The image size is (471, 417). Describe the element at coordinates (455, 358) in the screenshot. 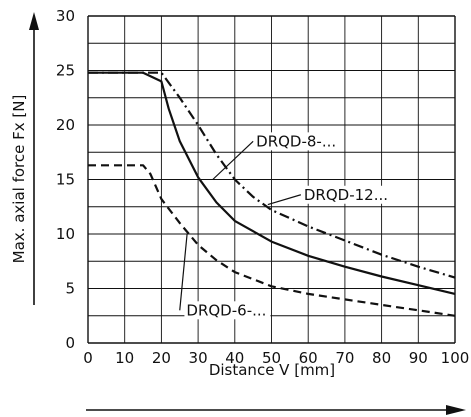

I see `x-tick-label: 100` at that location.